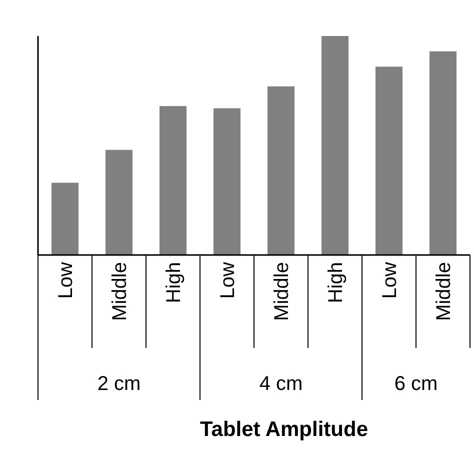  What do you see at coordinates (416, 384) in the screenshot?
I see `text: 6 cm` at bounding box center [416, 384].